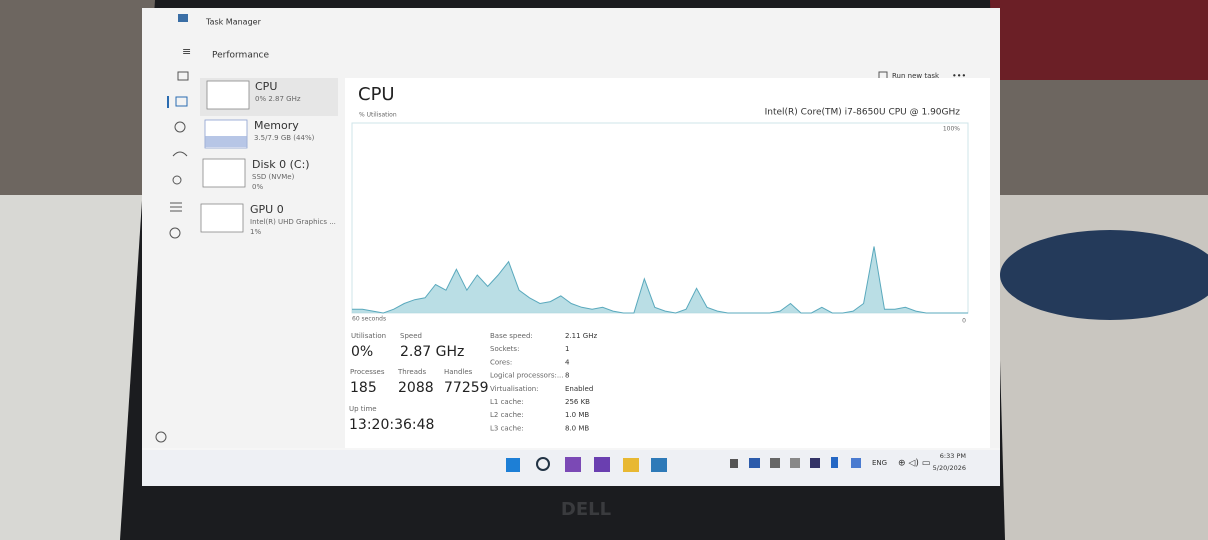  I want to click on explorer, so click(631, 465).